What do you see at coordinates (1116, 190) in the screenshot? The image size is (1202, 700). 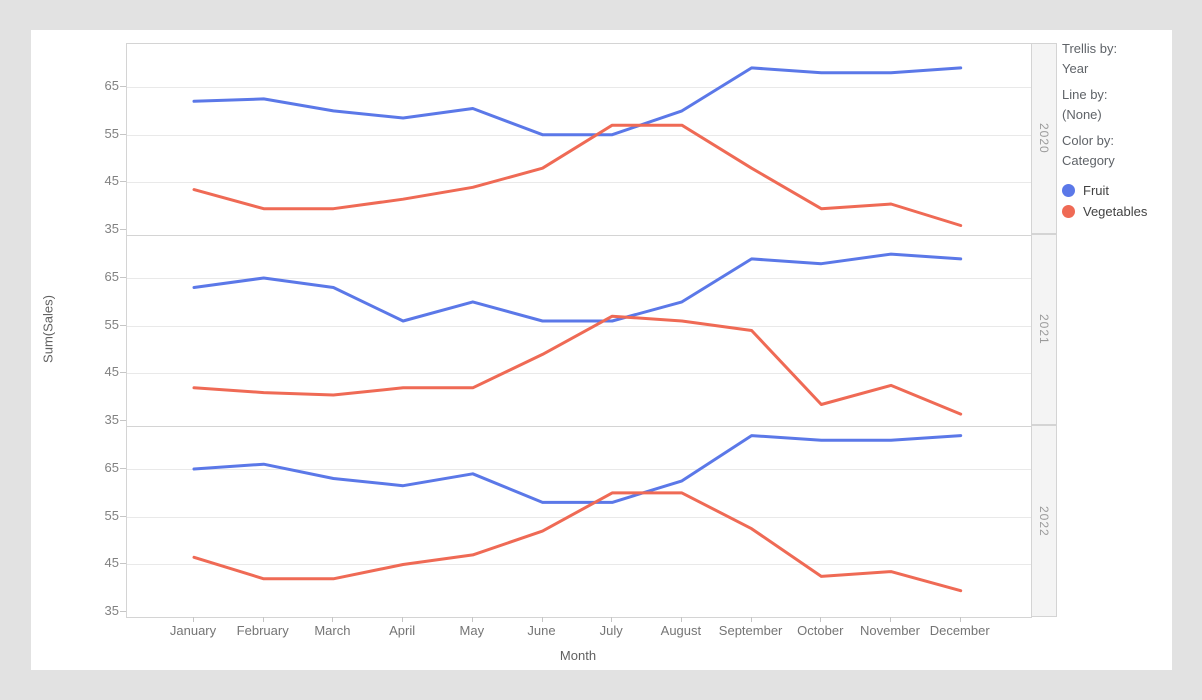 I see `legend-item-fruit: Fruit` at bounding box center [1116, 190].